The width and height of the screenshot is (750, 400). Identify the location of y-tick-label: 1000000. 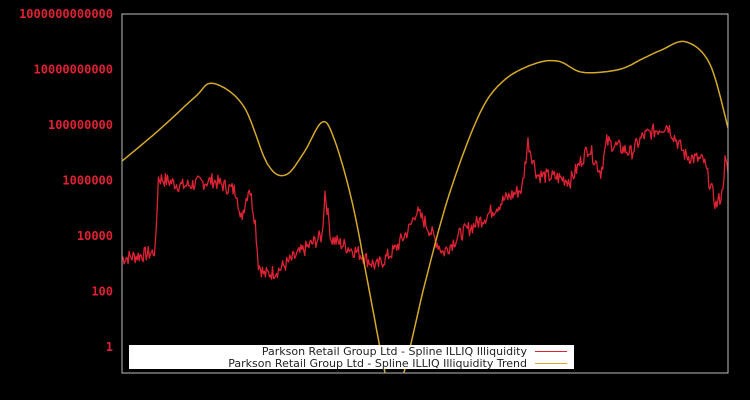
(87, 181).